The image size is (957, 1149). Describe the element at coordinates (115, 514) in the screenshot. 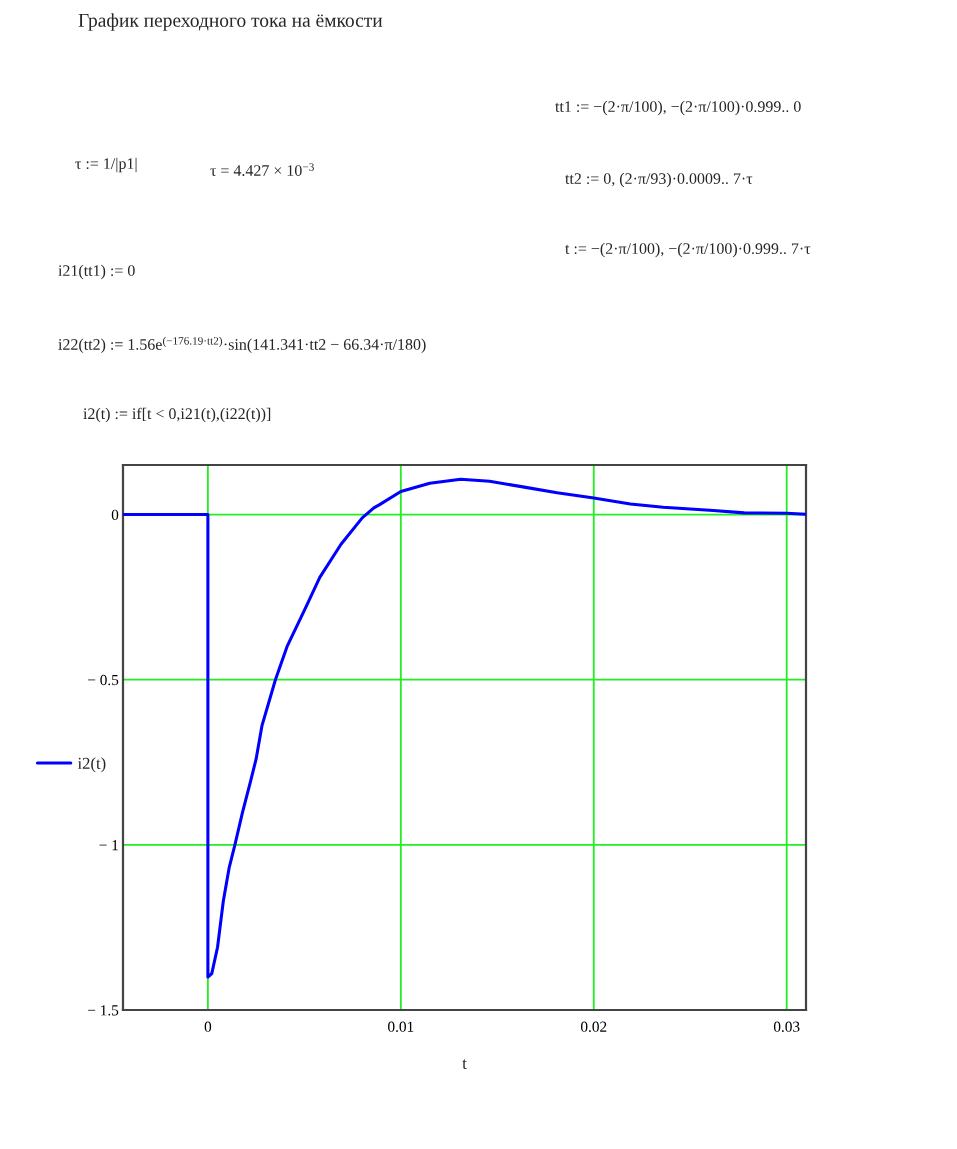

I see `y-tick-label: 0` at that location.